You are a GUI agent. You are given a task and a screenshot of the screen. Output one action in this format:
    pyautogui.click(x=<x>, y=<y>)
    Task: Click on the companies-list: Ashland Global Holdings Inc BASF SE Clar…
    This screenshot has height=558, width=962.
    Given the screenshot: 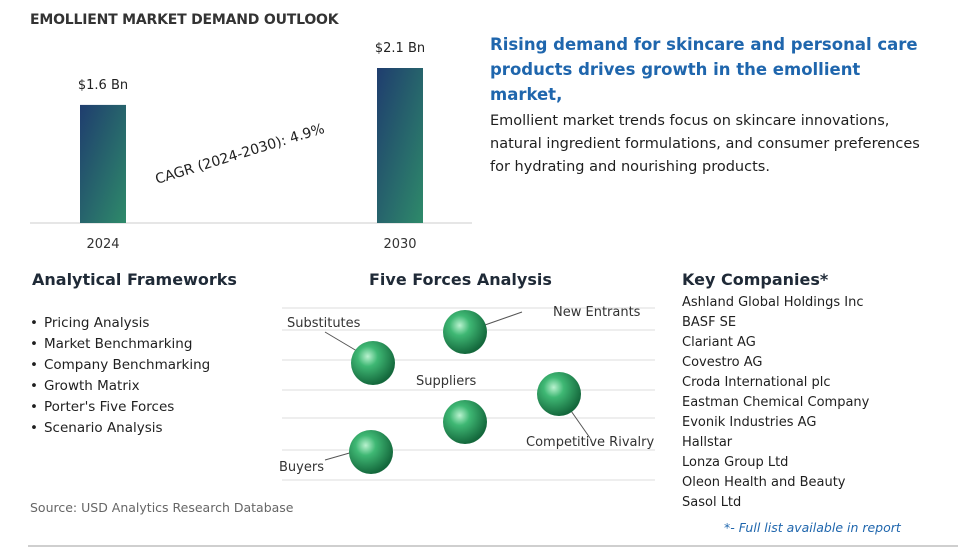 What is the action you would take?
    pyautogui.click(x=775, y=403)
    